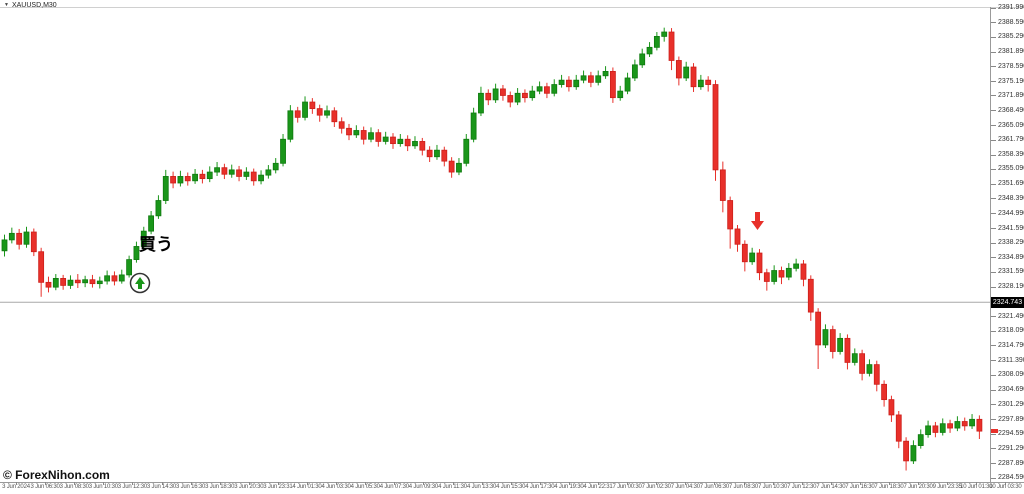  What do you see at coordinates (1011, 169) in the screenshot?
I see `price-tick-label: 2355.090` at bounding box center [1011, 169].